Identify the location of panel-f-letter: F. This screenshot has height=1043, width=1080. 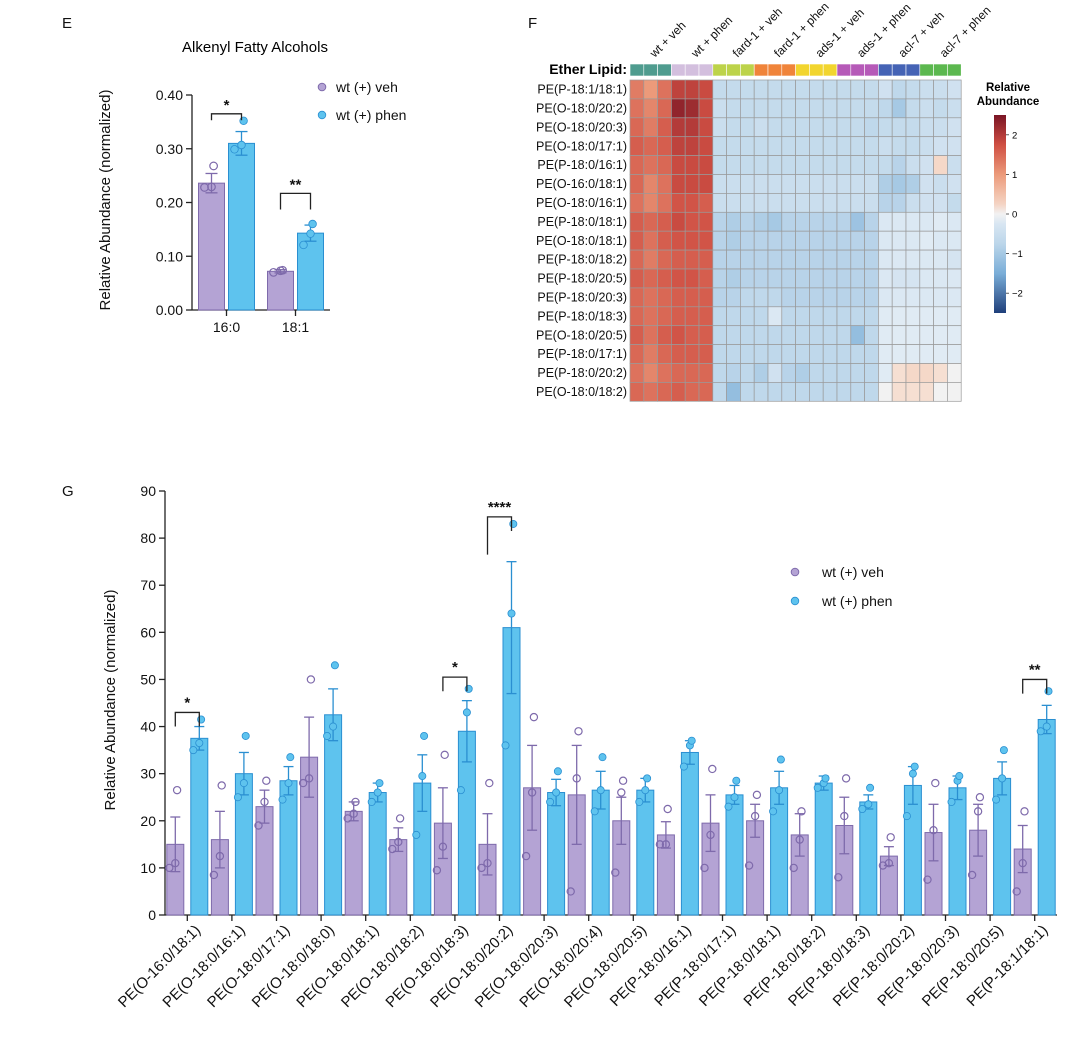
(532, 23).